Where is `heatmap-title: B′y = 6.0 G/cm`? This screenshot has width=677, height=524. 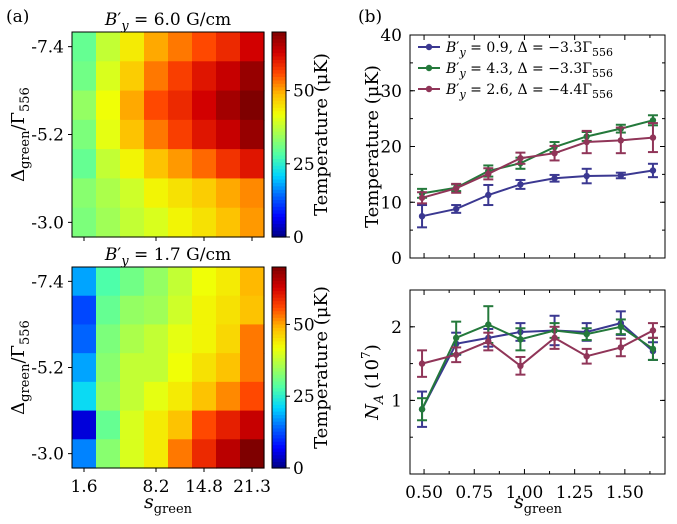 heatmap-title: B′y = 6.0 G/cm is located at coordinates (167, 22).